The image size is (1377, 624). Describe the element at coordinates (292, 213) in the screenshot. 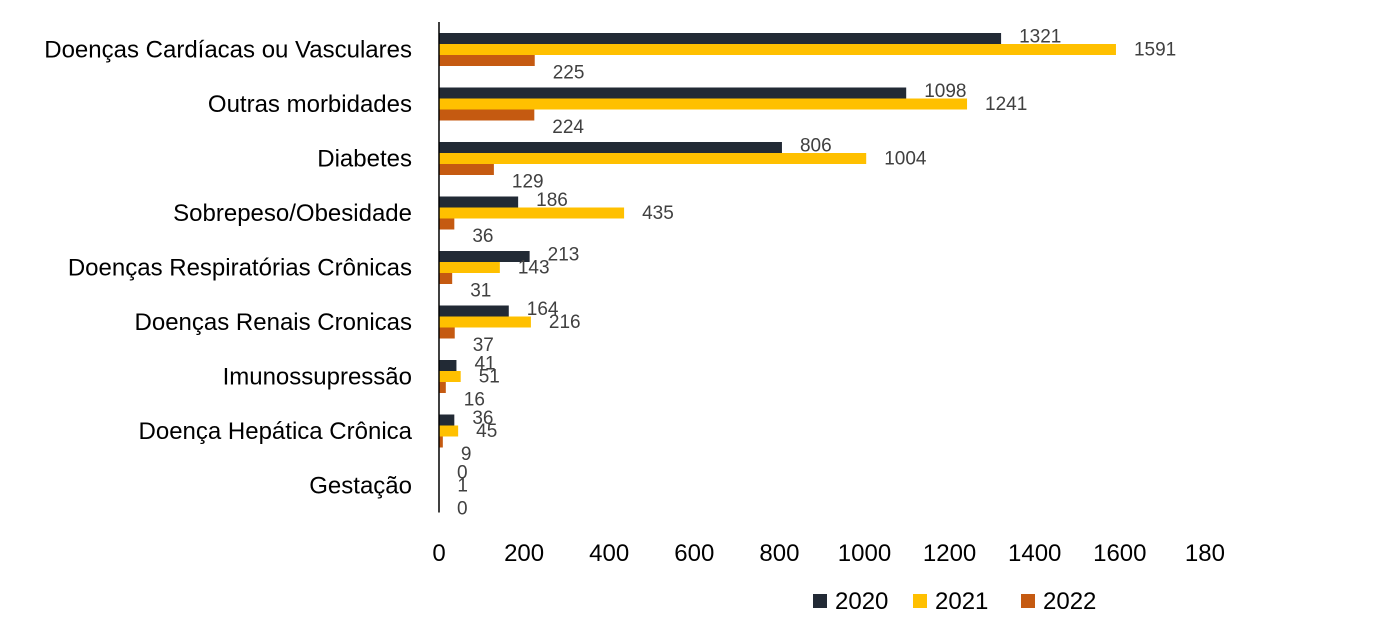

I see `category-label: Sobrepeso/Obesidade` at that location.